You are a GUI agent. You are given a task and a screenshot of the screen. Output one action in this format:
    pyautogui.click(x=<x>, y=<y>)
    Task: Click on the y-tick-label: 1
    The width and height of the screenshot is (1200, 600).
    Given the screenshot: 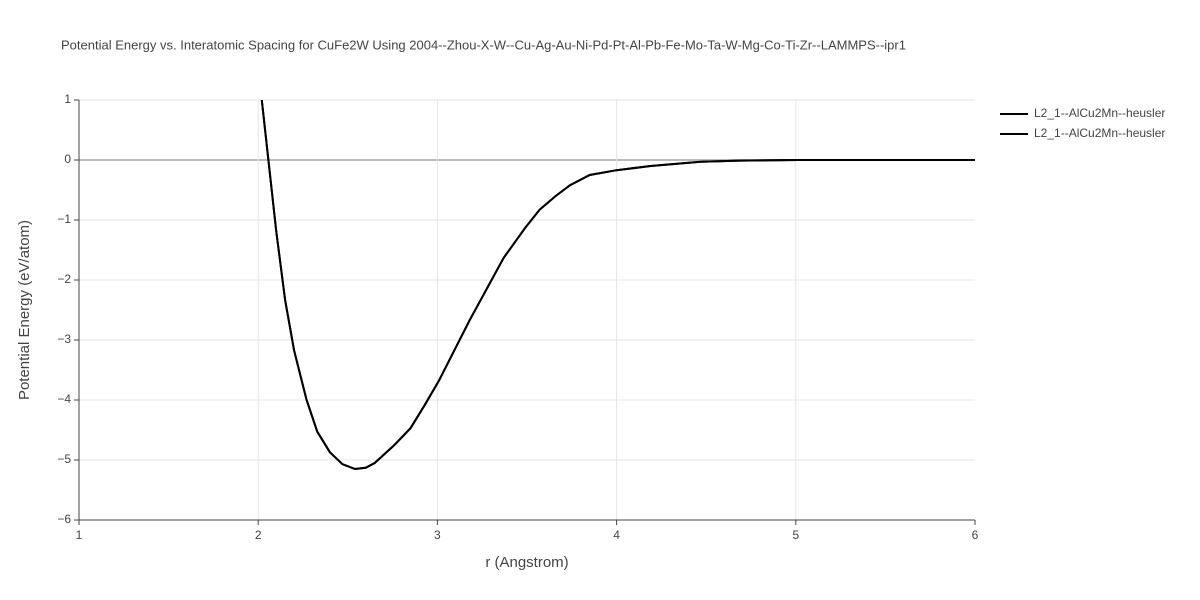 What is the action you would take?
    pyautogui.click(x=67, y=99)
    